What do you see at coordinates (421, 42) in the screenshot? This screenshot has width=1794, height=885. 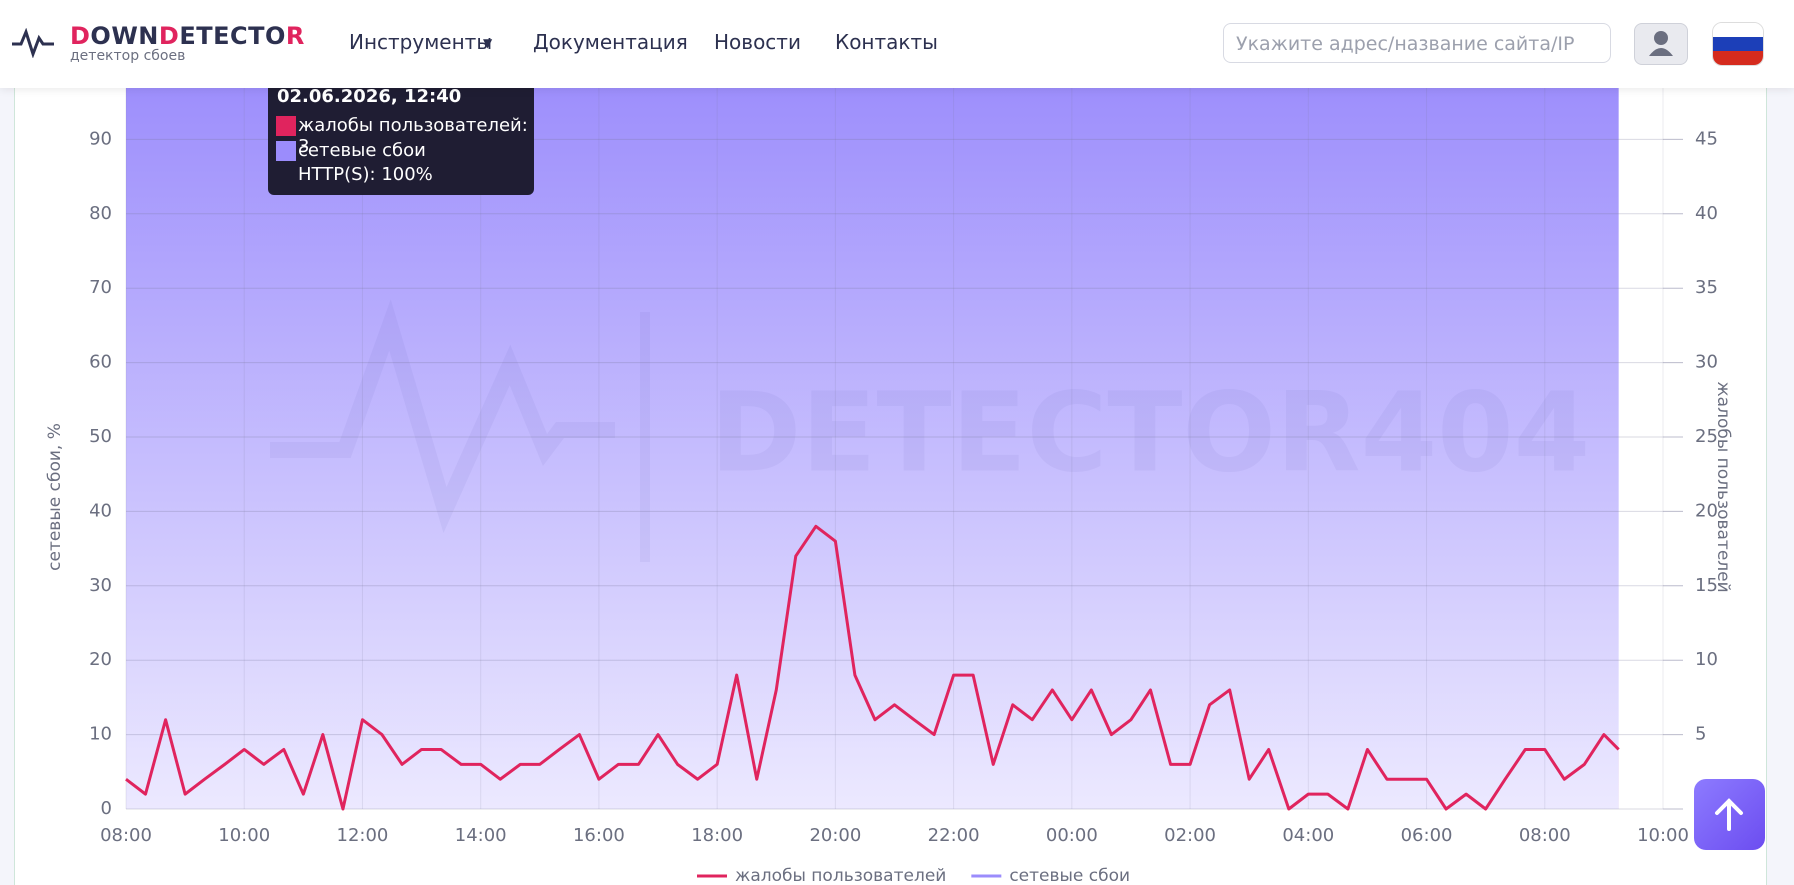 I see `nav-link: Инструменты` at bounding box center [421, 42].